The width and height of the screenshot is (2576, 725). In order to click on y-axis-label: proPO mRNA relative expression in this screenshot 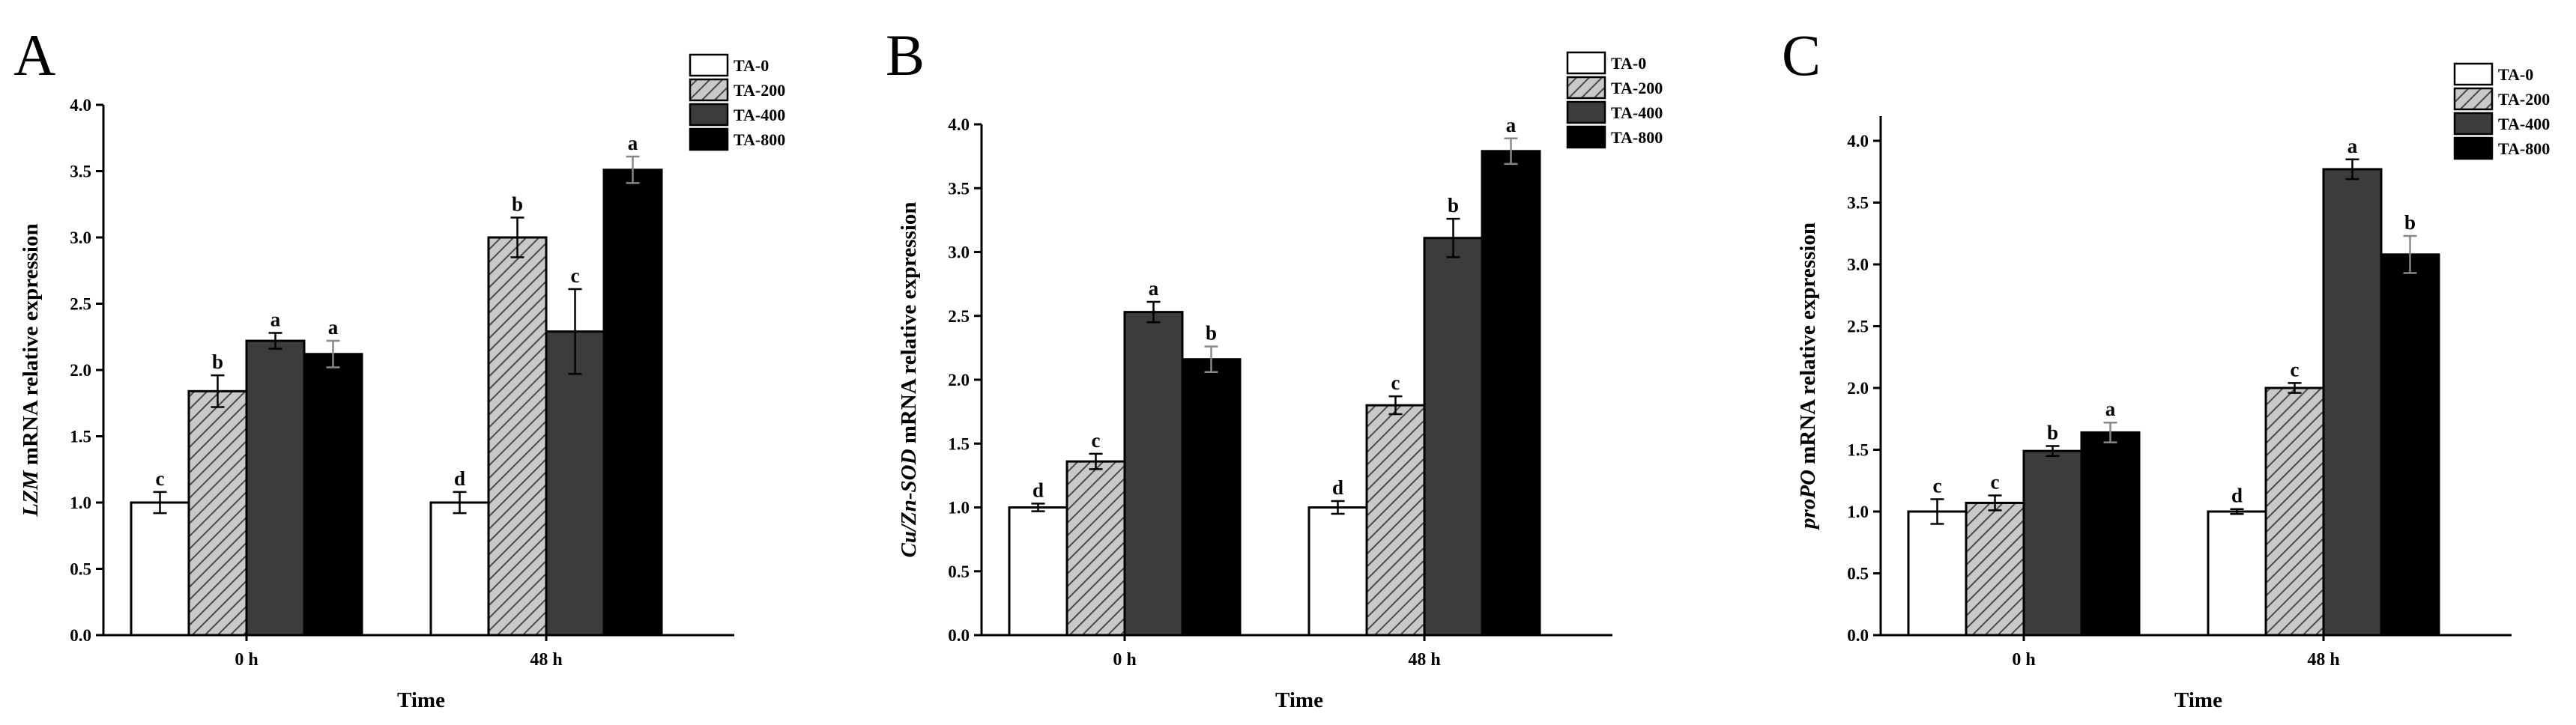, I will do `click(1808, 376)`.